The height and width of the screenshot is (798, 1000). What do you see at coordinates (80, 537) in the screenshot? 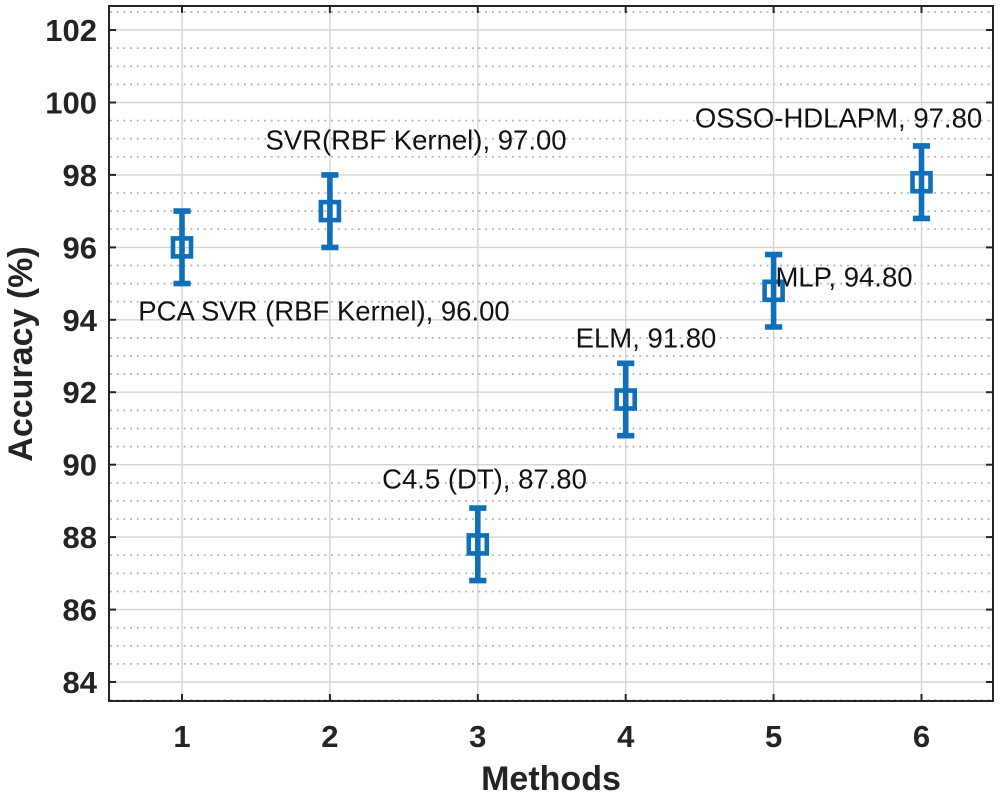
I see `svg-text: 88` at bounding box center [80, 537].